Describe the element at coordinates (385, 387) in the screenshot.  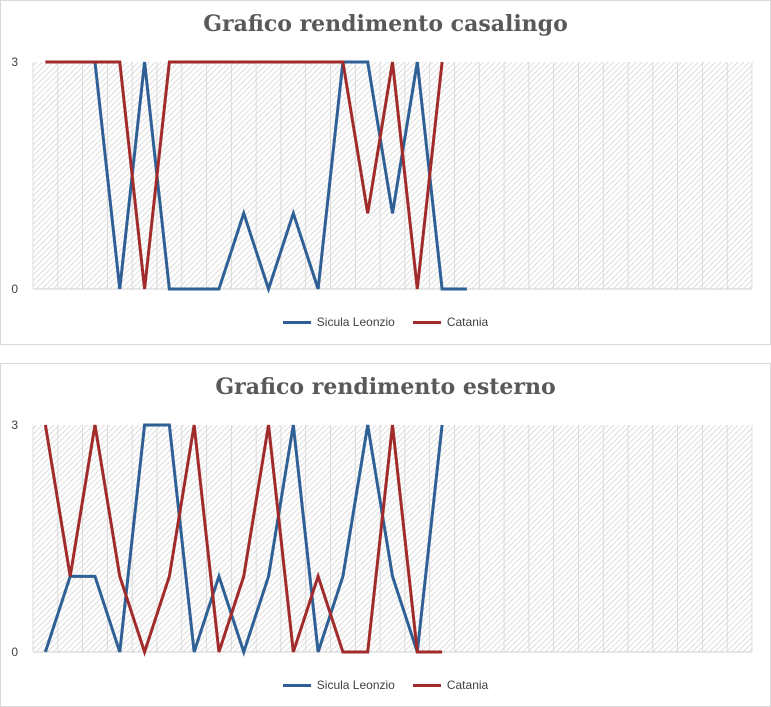
I see `chart-title: Grafico rendimento esterno` at that location.